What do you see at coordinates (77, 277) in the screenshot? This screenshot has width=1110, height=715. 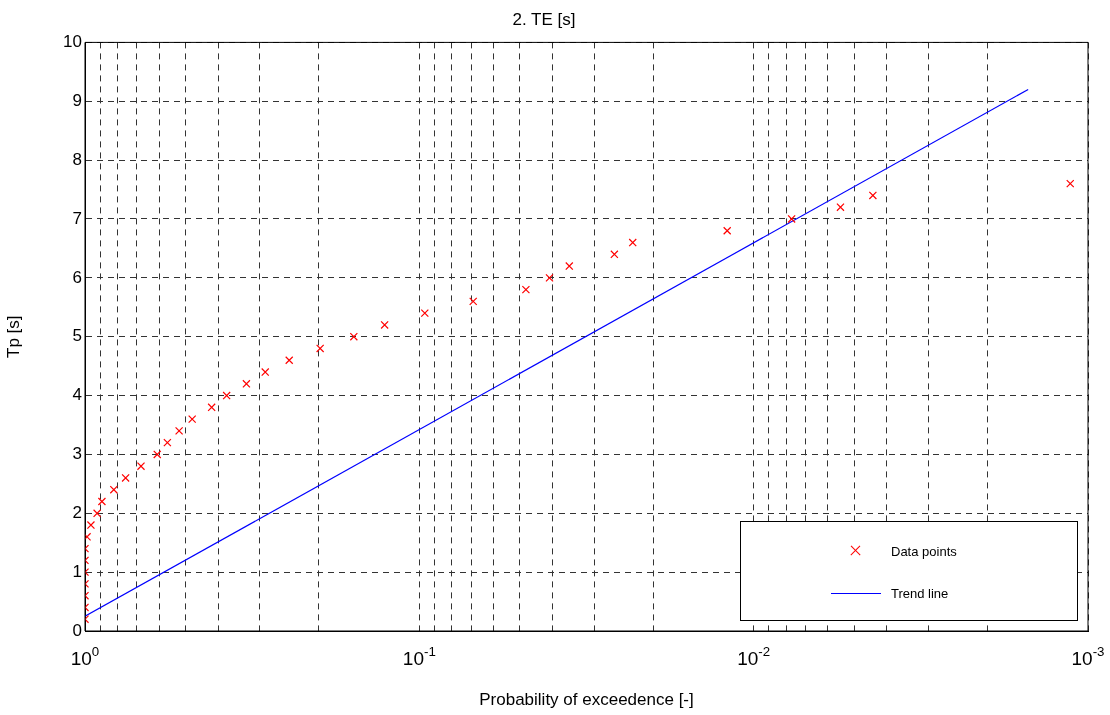 I see `y-tick-label: 6` at bounding box center [77, 277].